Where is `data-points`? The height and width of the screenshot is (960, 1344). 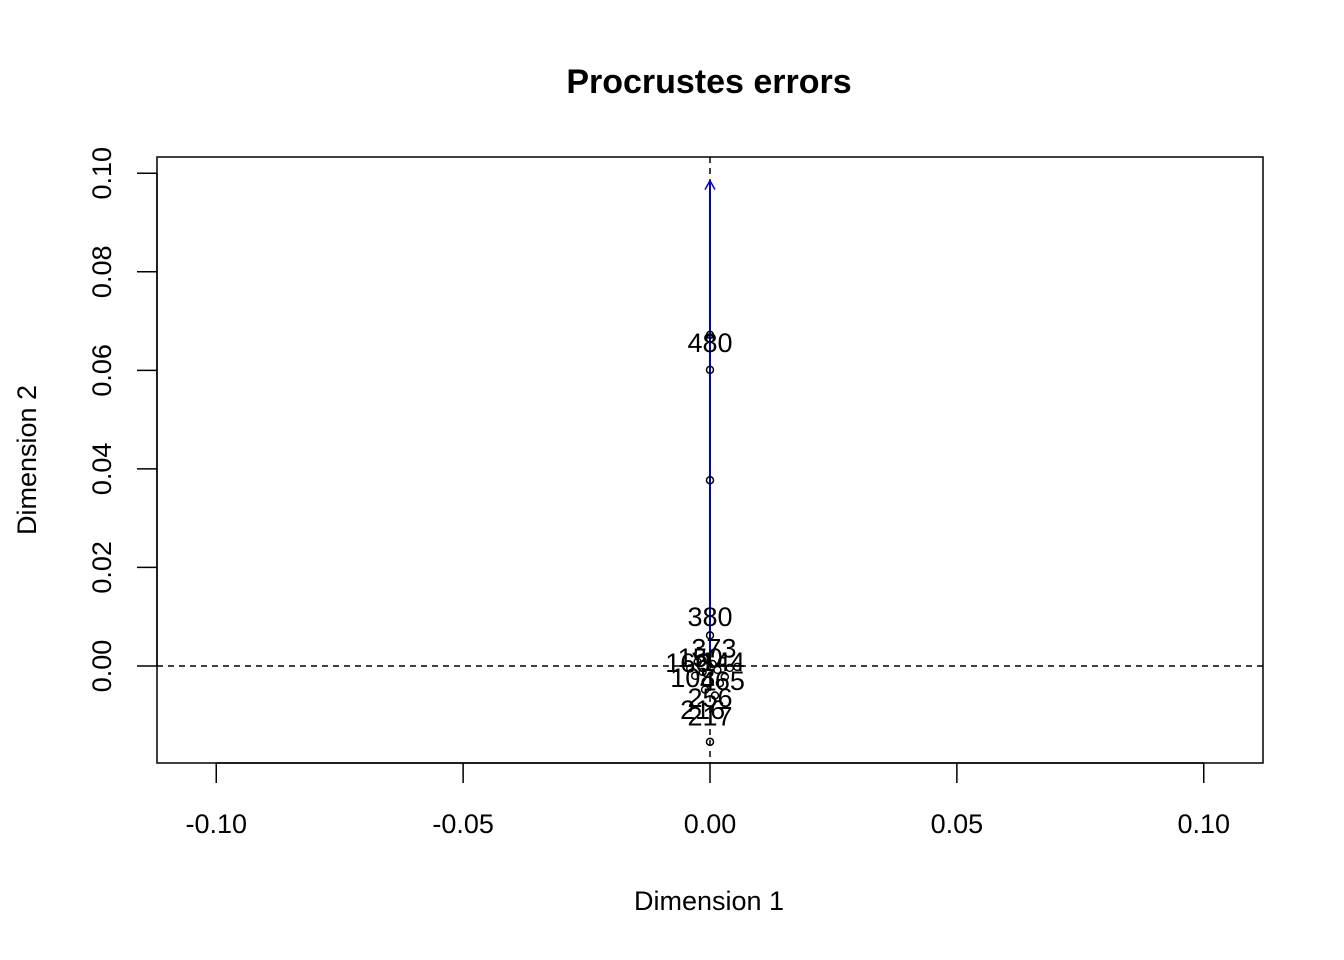 data-points is located at coordinates (714, 538).